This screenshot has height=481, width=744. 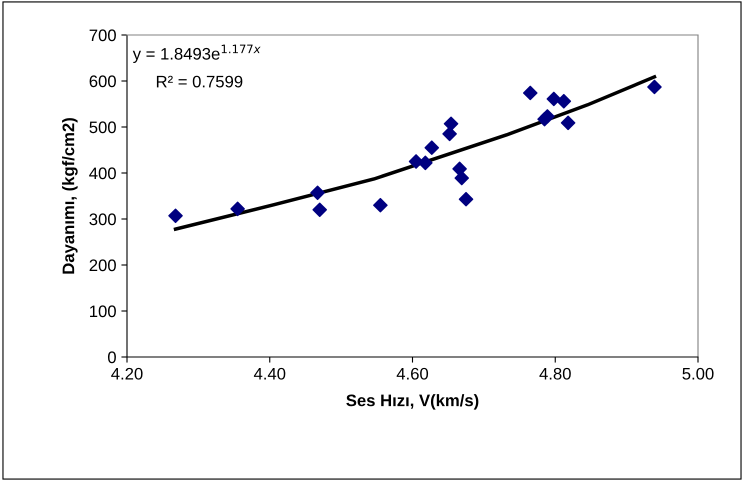 What do you see at coordinates (698, 374) in the screenshot?
I see `x-tick-label: 5.00` at bounding box center [698, 374].